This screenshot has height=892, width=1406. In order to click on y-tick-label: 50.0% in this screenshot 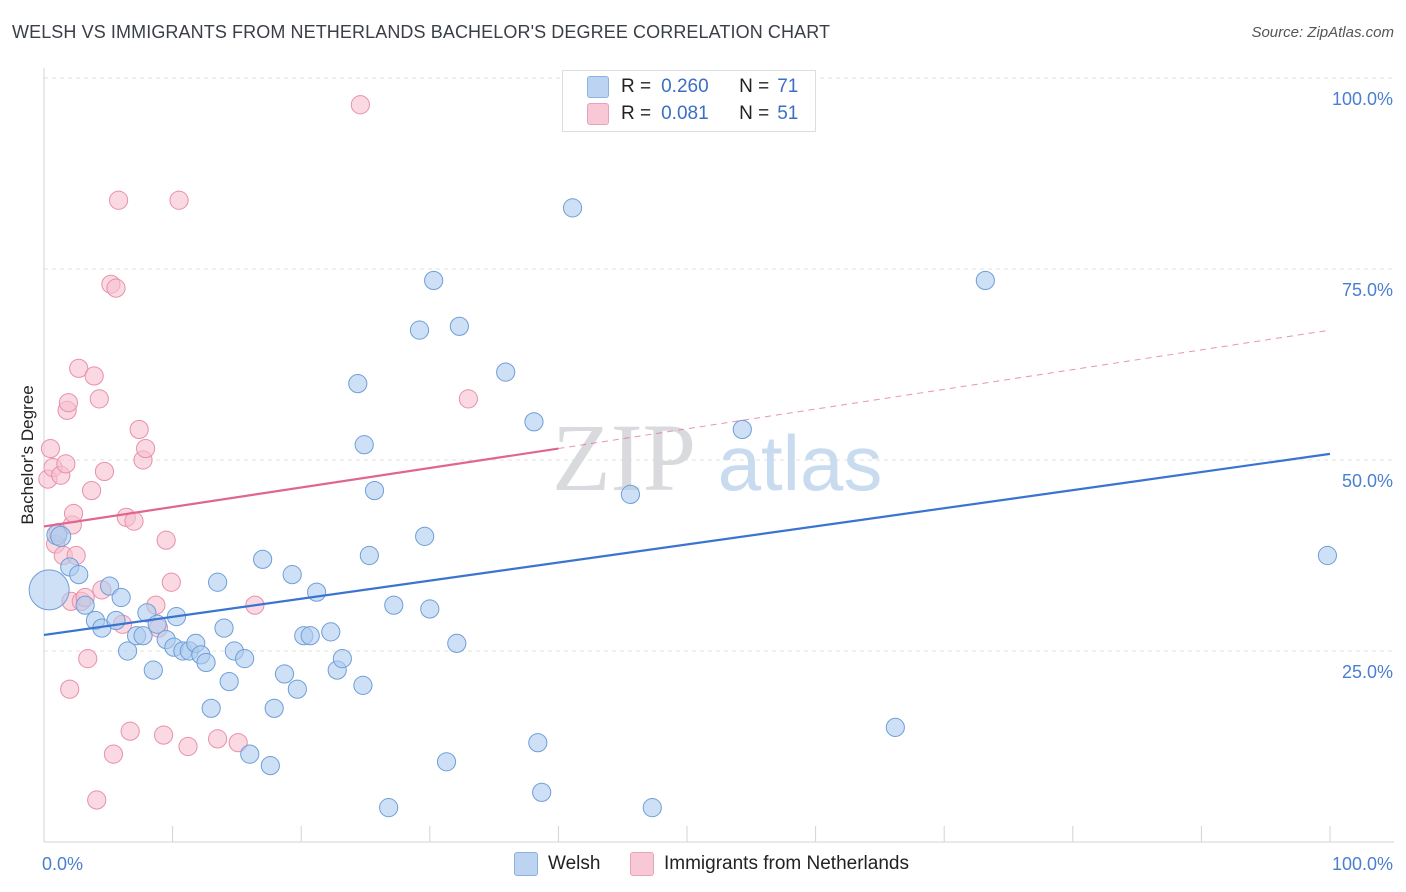, I will do `click(1367, 481)`.